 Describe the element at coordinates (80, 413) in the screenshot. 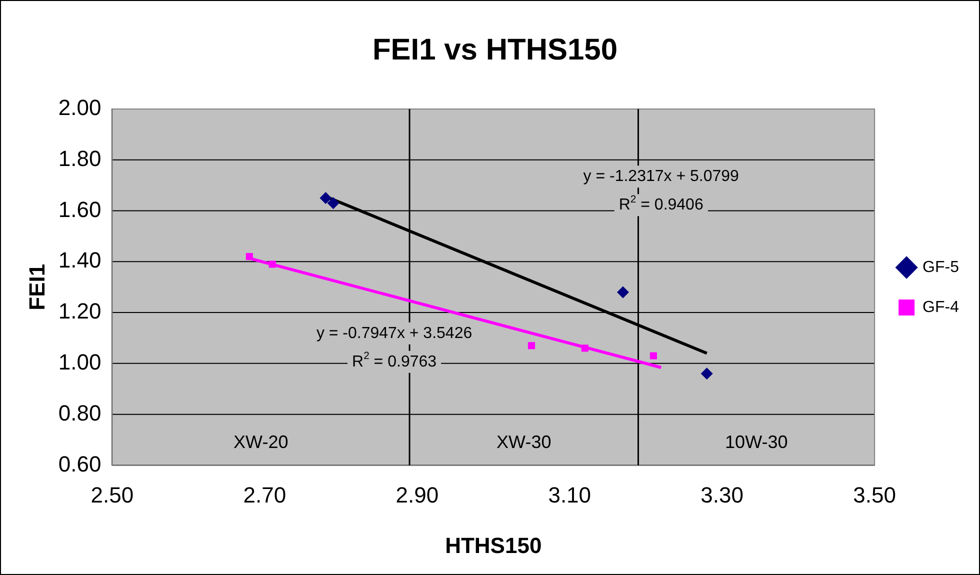

I see `y-tick-label: 0.80` at that location.